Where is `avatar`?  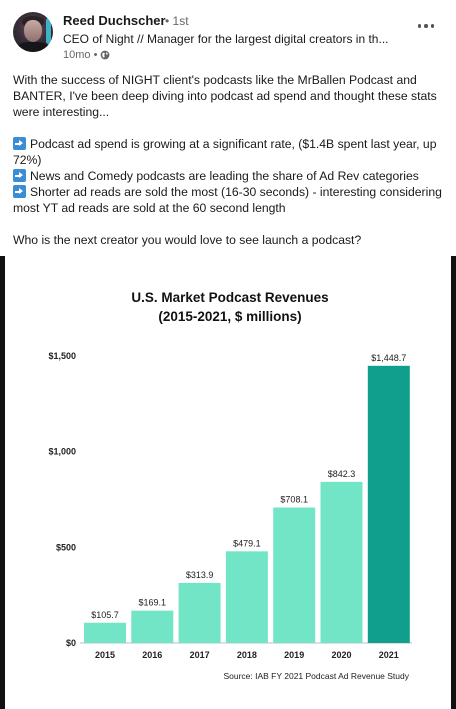 avatar is located at coordinates (33, 32).